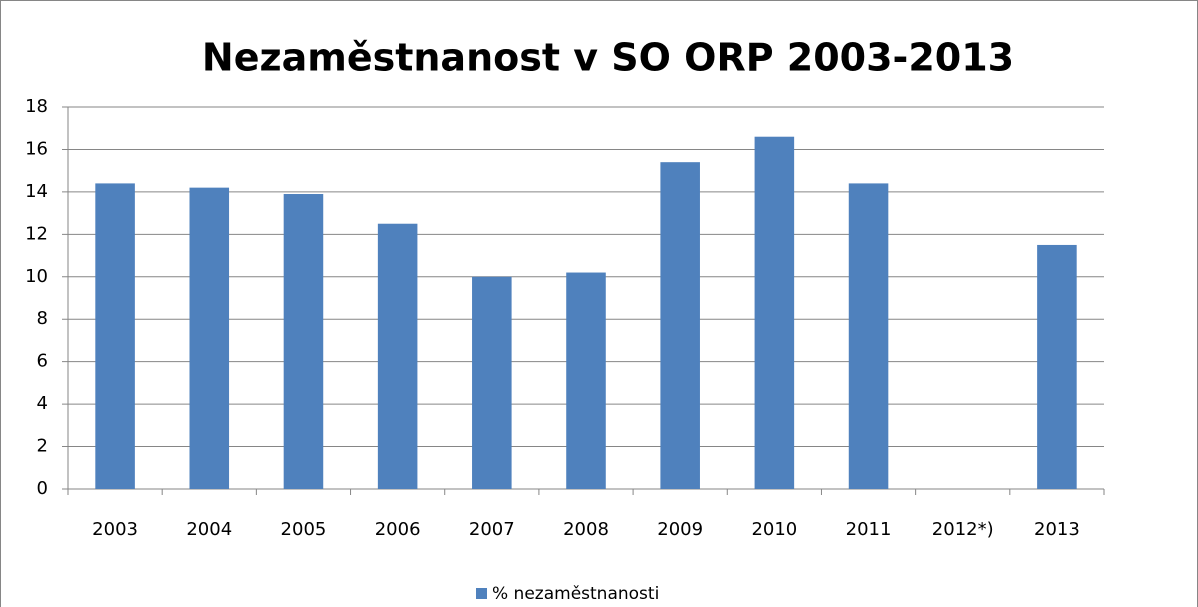 The width and height of the screenshot is (1198, 607). I want to click on x-tick-label: 2010, so click(774, 529).